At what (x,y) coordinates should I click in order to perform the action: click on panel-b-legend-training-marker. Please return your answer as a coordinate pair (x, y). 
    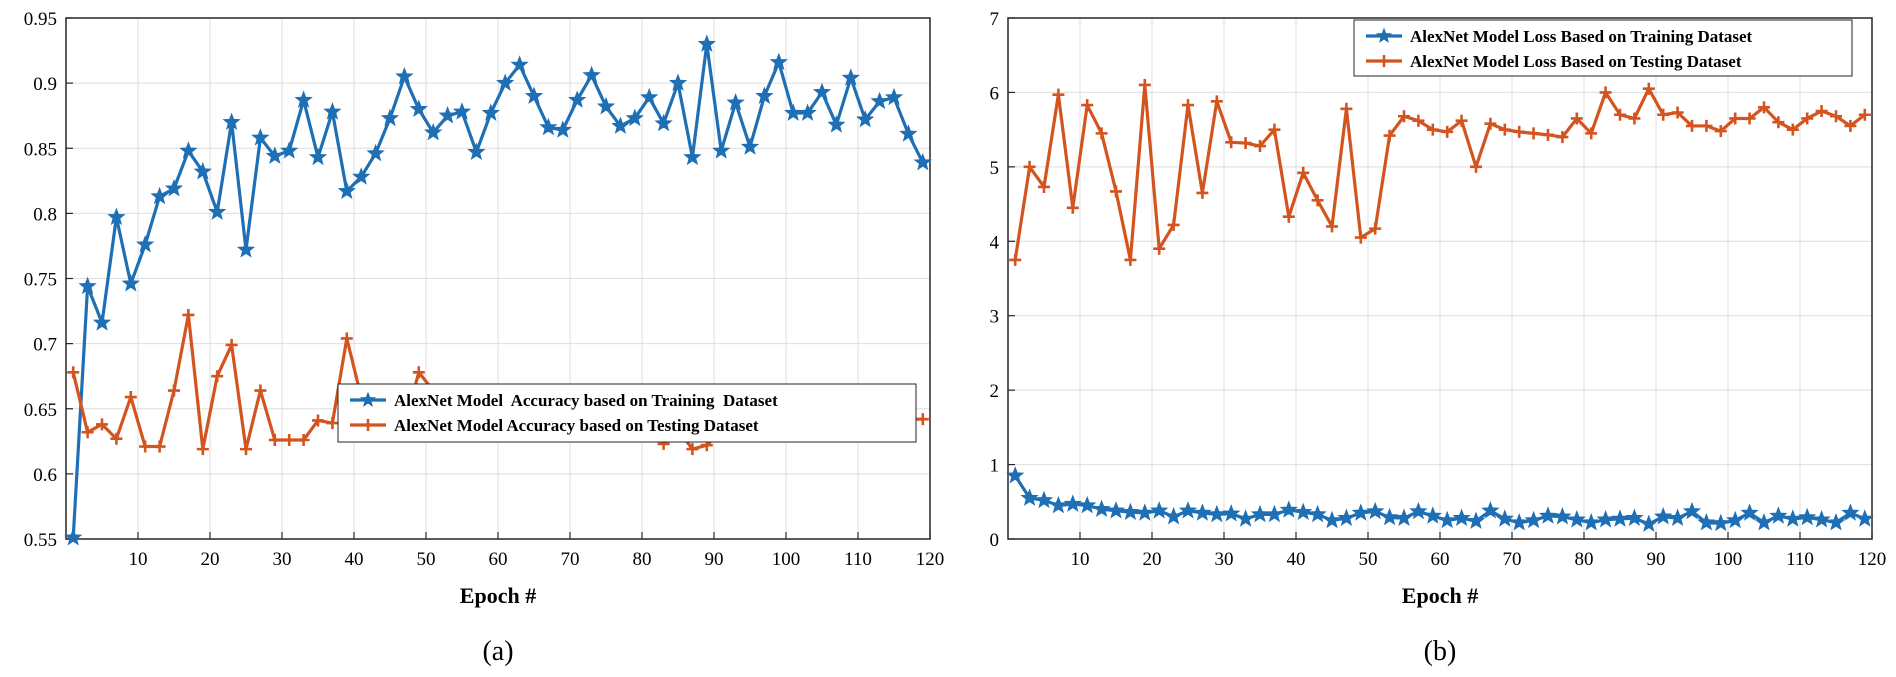
    Looking at the image, I should click on (1384, 35).